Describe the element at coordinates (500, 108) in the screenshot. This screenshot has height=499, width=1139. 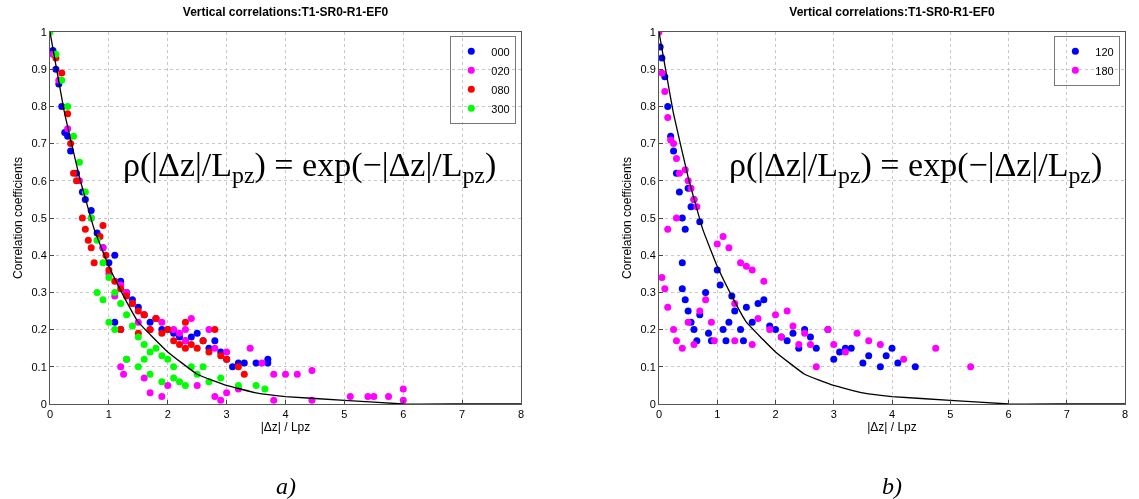
I see `legend-label: 300` at that location.